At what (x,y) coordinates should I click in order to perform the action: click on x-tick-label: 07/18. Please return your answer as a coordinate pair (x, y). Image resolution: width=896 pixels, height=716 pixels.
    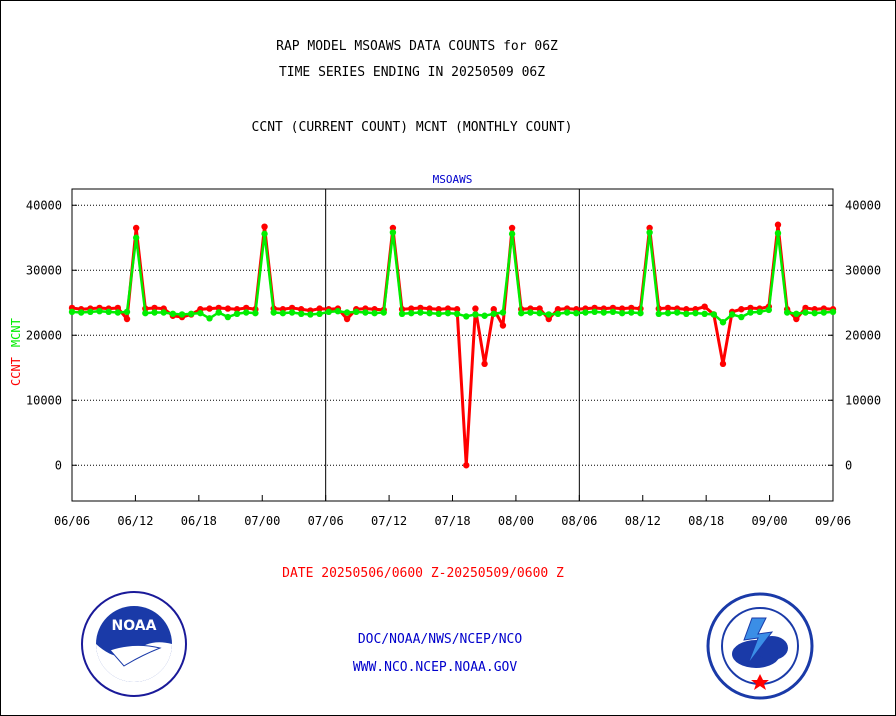
    Looking at the image, I should click on (452, 521).